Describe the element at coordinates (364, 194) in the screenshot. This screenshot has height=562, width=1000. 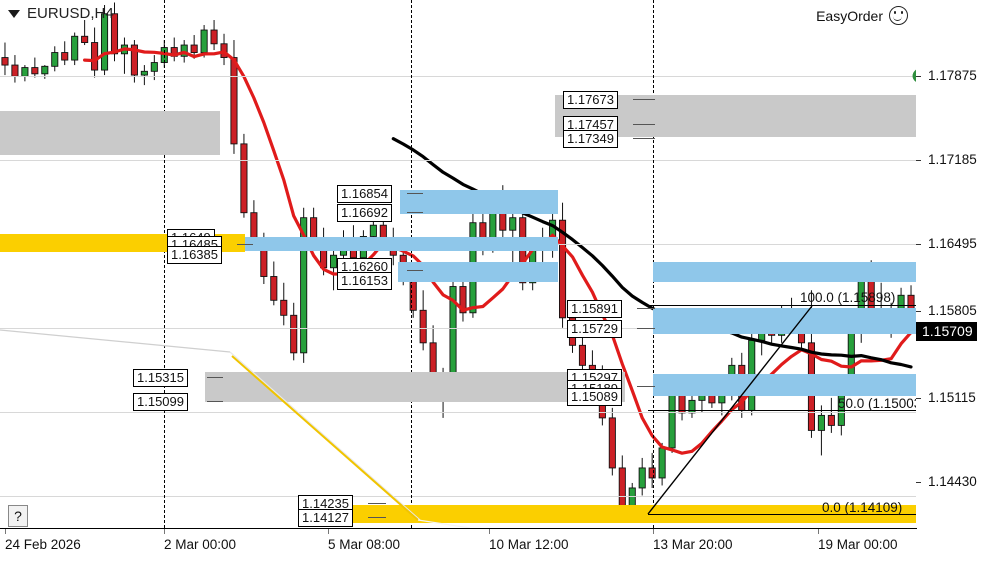
I see `price-tag: 1.16854` at that location.